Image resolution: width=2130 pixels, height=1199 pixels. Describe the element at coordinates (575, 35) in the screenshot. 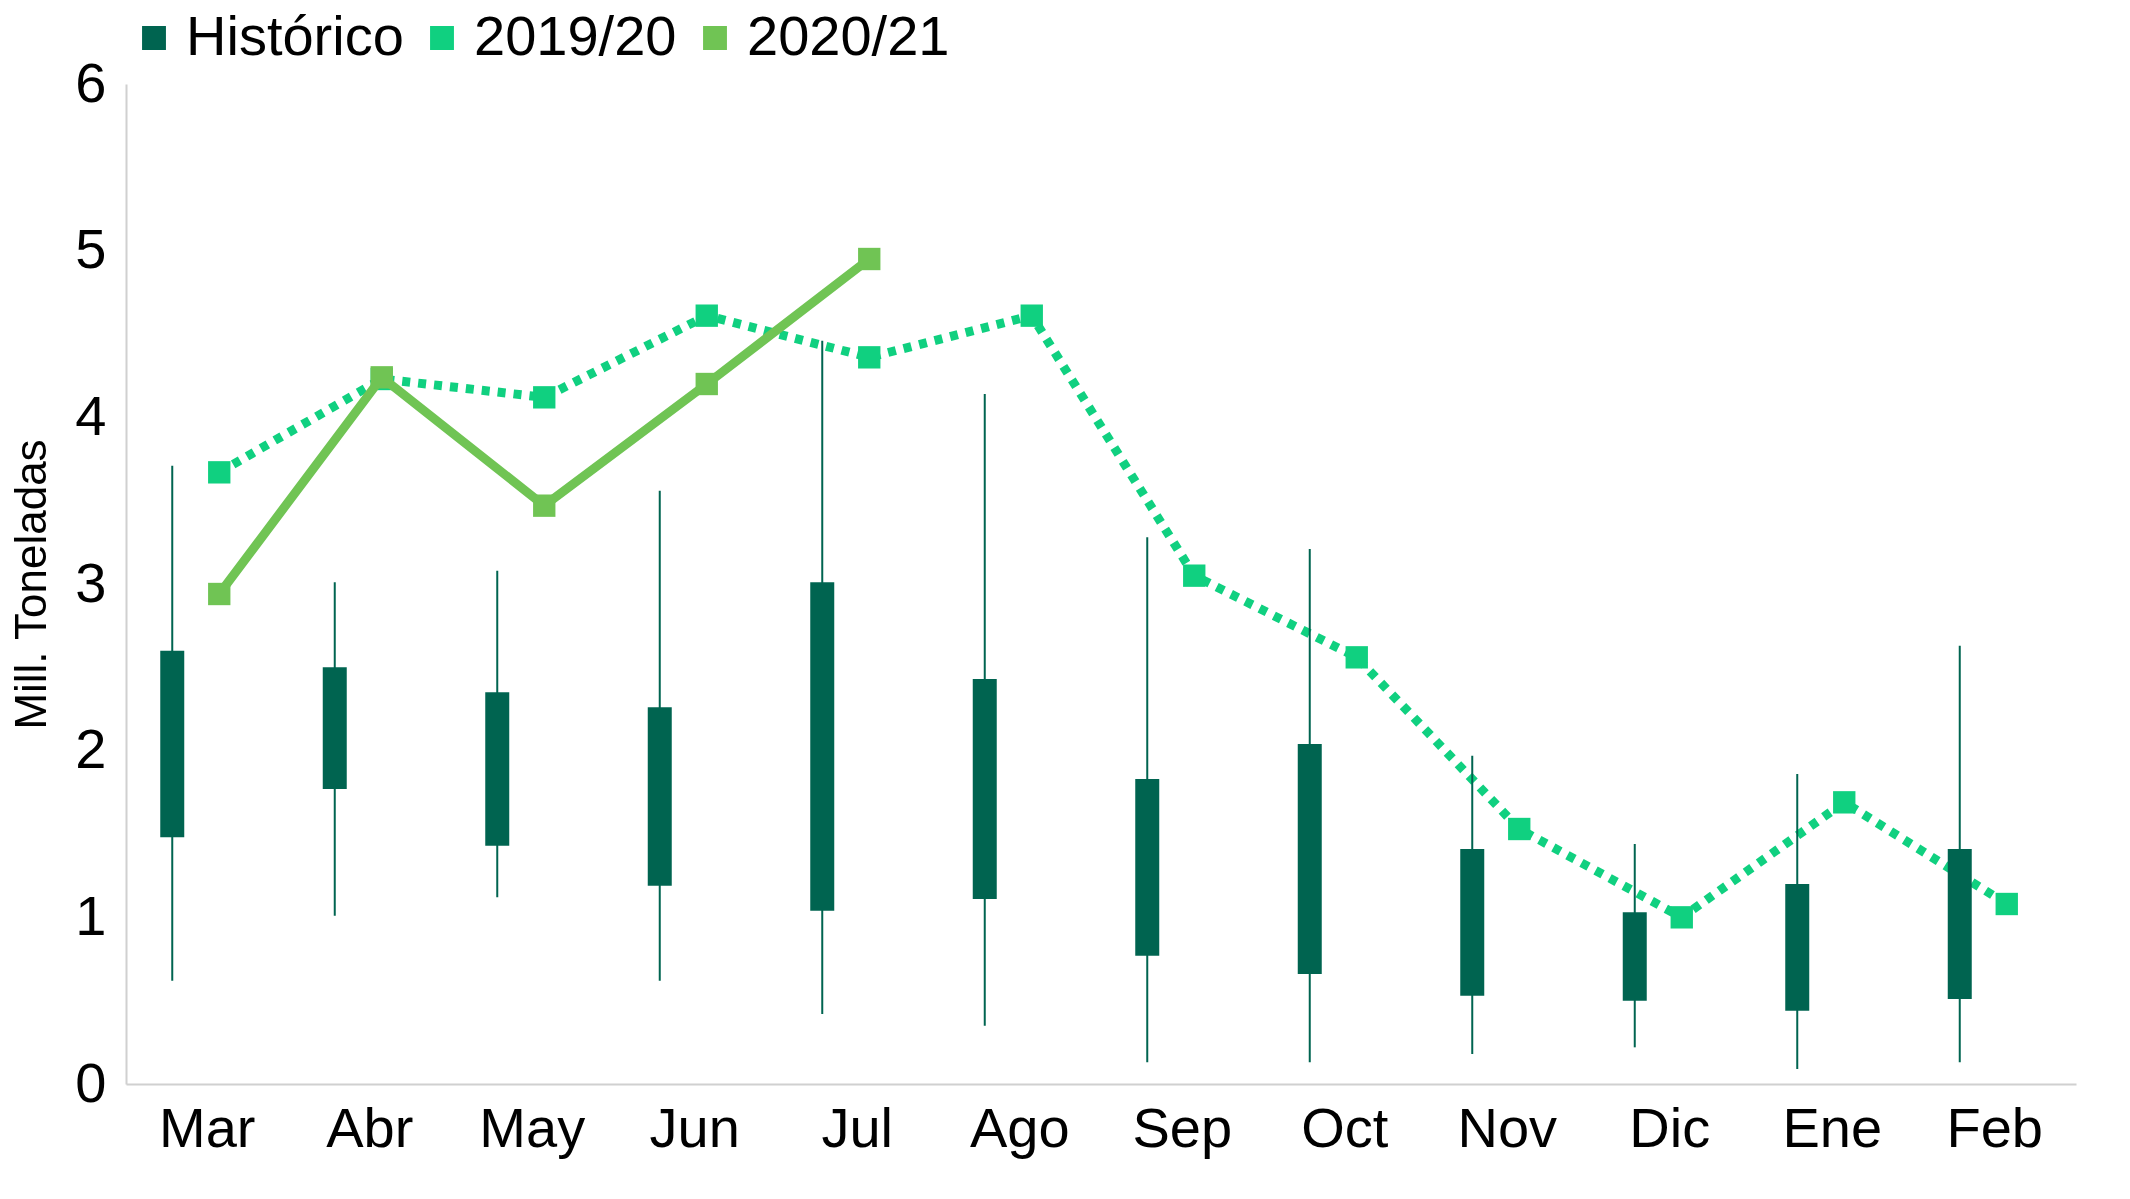

I see `legend-label: 2019/20` at that location.